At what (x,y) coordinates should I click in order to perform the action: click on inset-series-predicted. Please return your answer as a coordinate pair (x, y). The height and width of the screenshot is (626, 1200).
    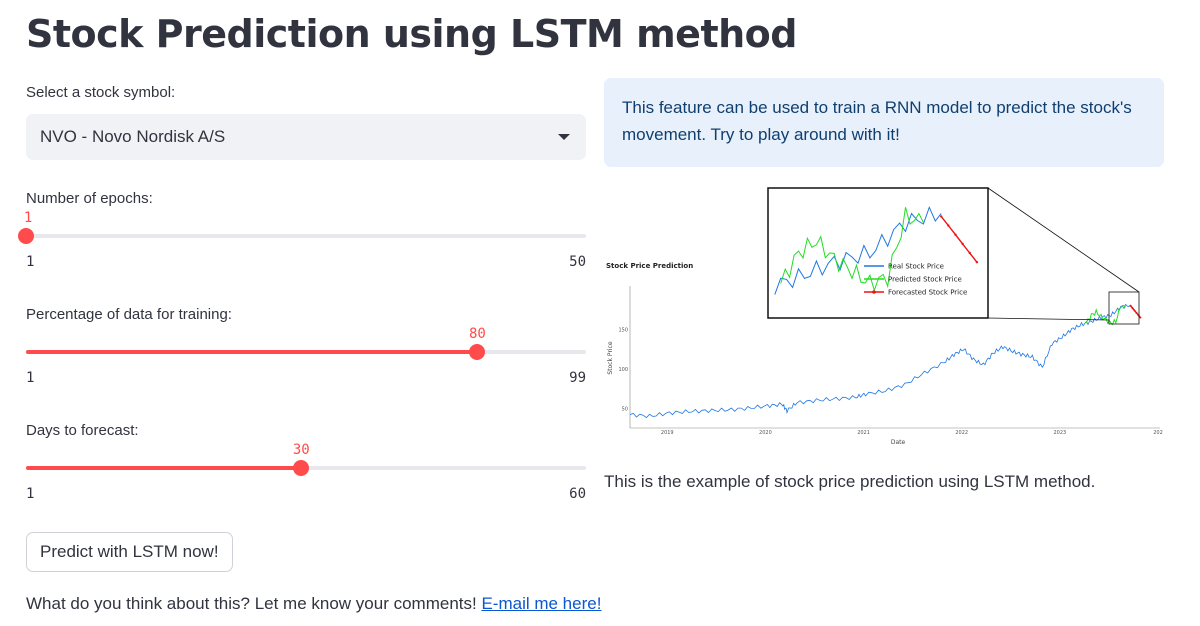
    Looking at the image, I should click on (852, 250).